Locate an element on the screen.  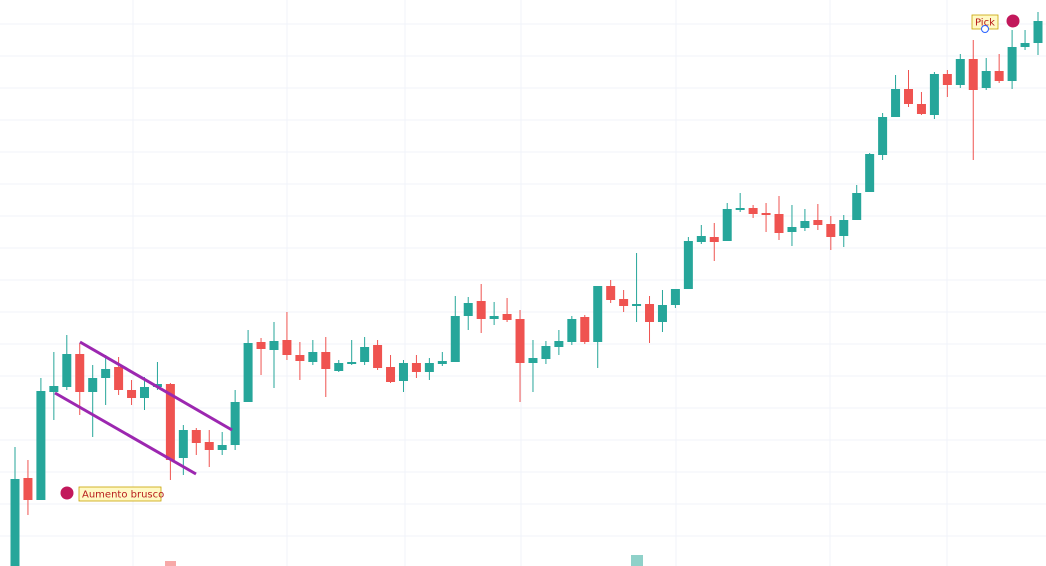
anchor-point is located at coordinates (985, 29).